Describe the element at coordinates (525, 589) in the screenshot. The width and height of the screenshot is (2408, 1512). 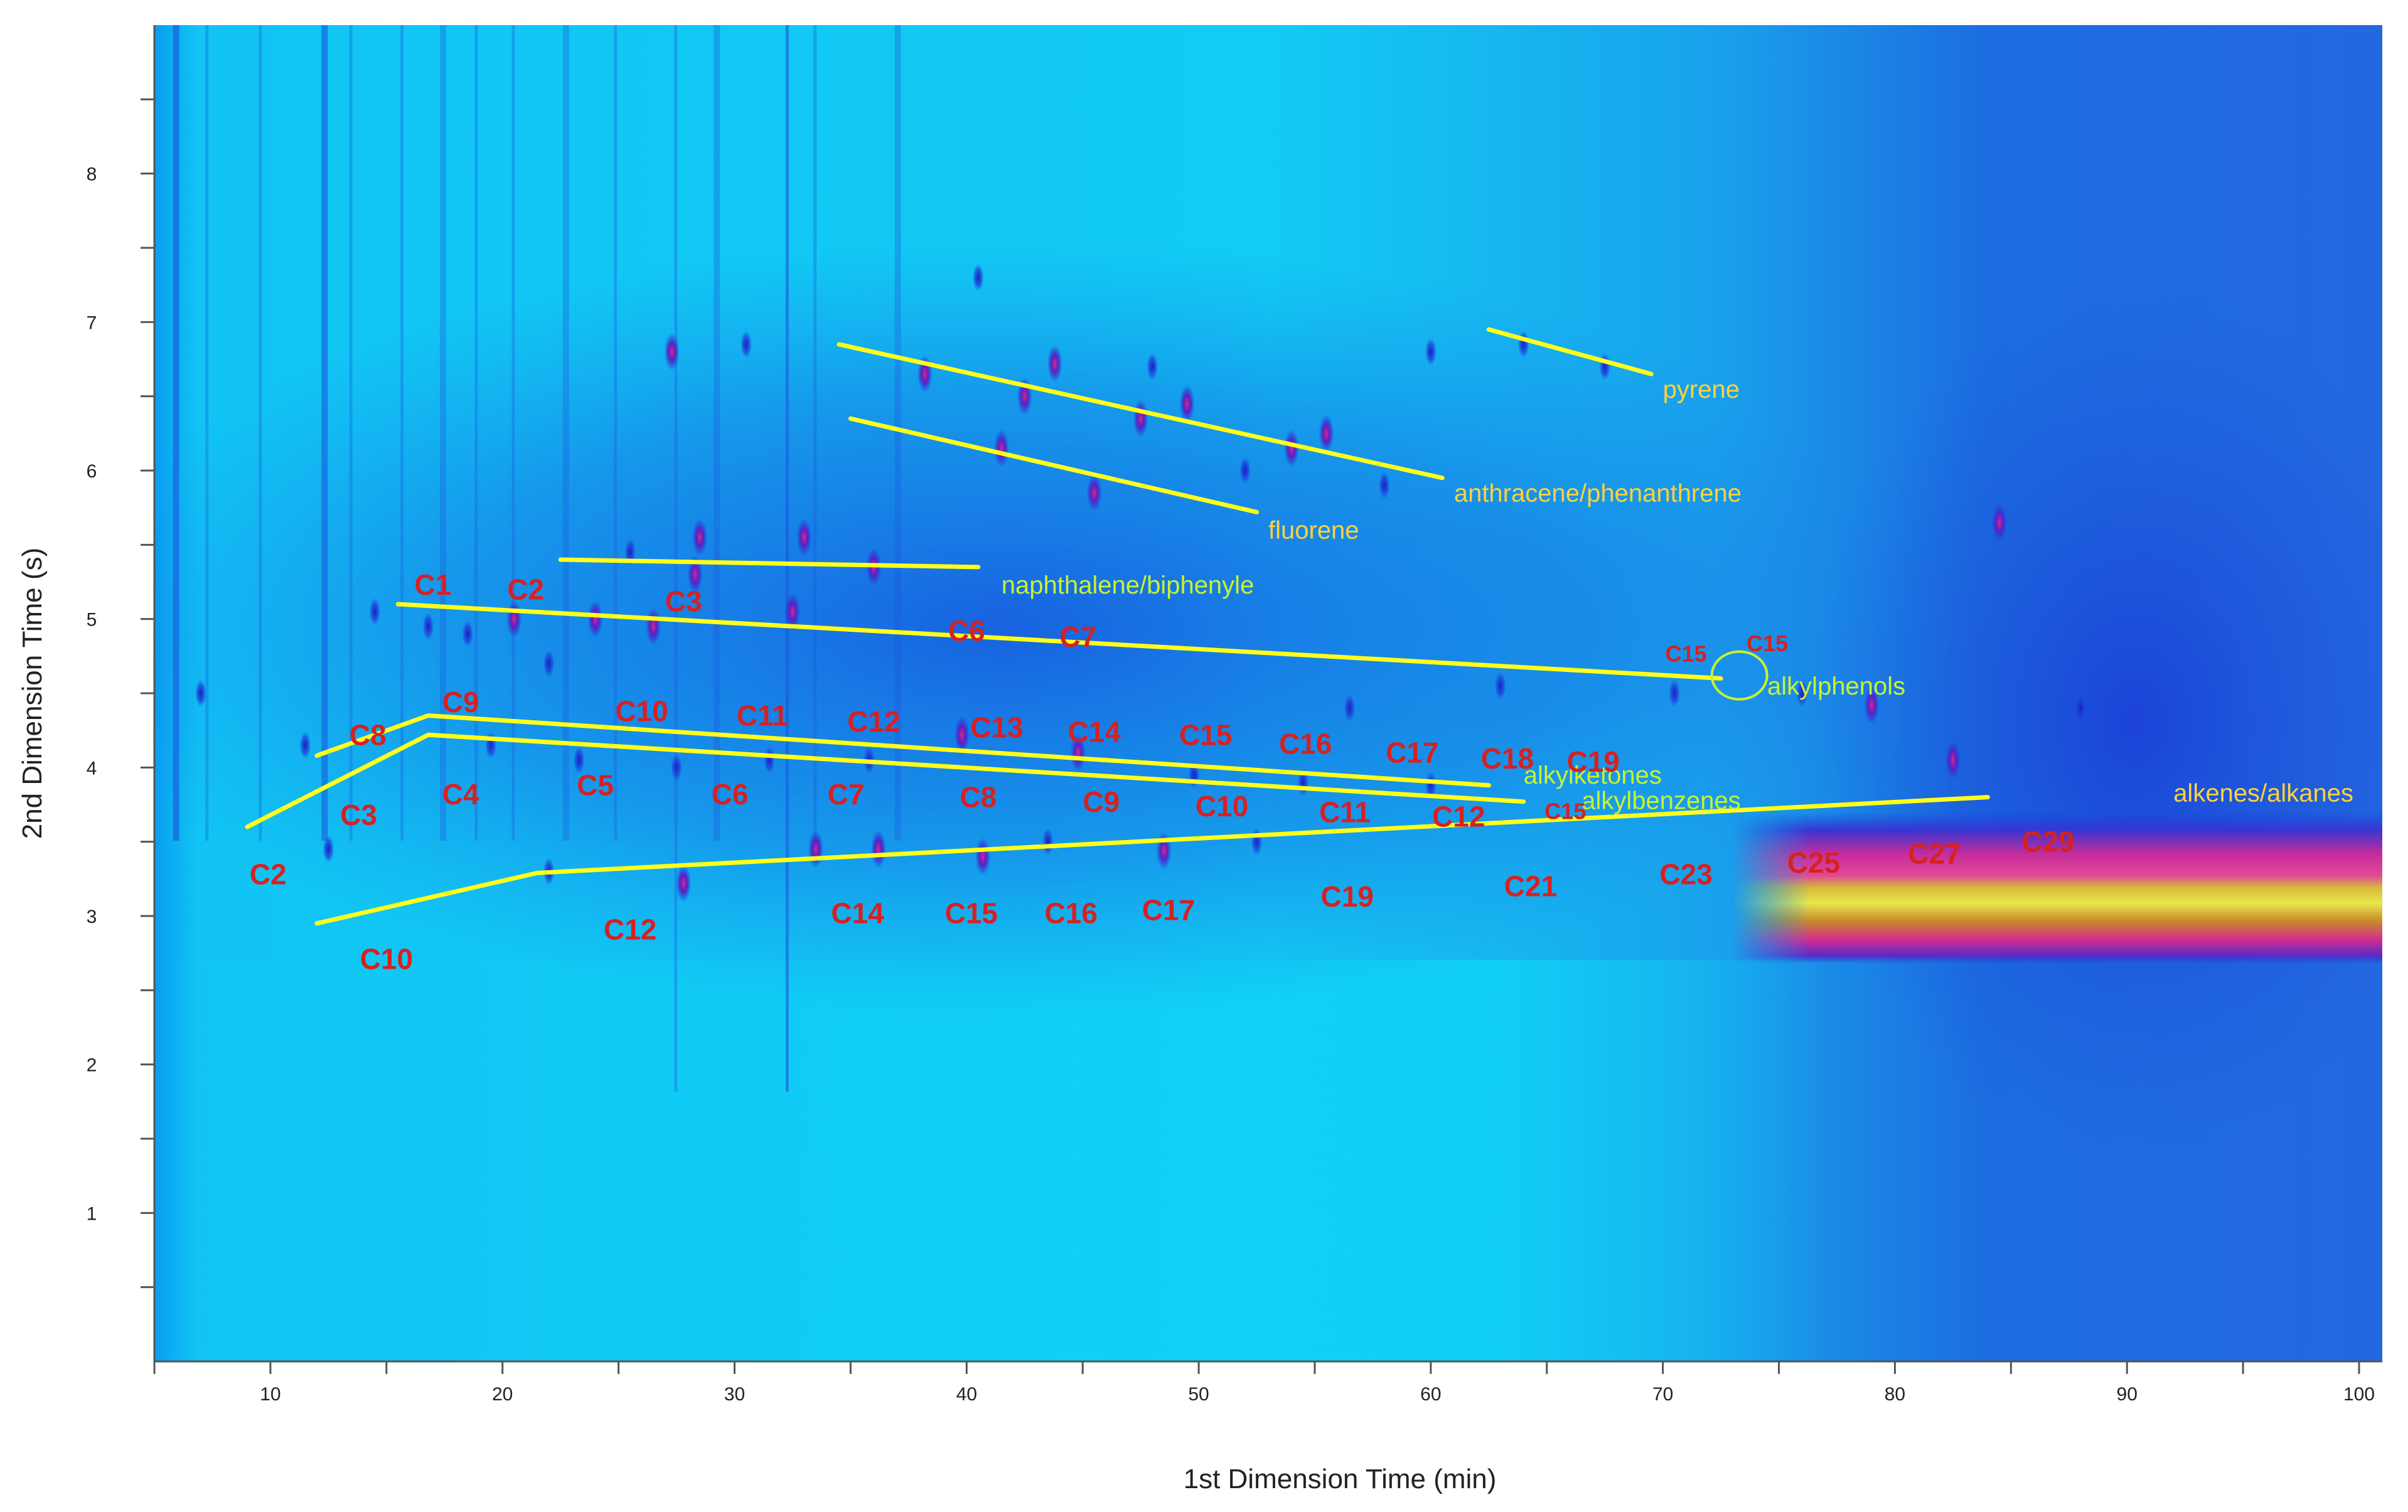
I see `carbon-label: C2` at that location.